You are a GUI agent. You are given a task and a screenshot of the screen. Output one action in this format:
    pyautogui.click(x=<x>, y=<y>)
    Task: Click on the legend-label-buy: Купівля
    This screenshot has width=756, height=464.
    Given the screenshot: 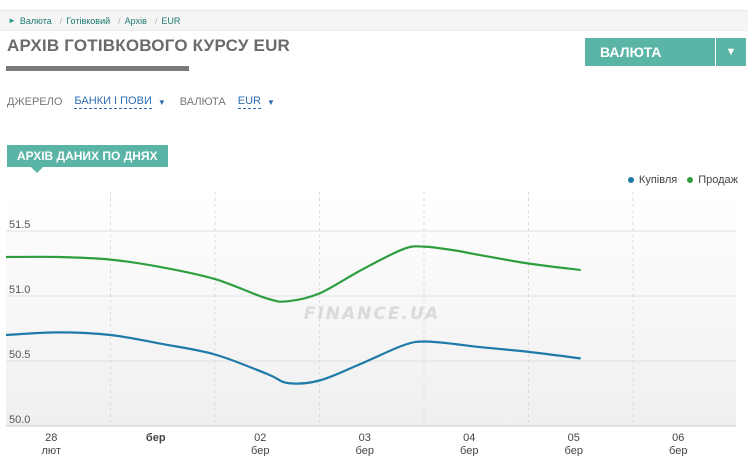 What is the action you would take?
    pyautogui.click(x=658, y=180)
    